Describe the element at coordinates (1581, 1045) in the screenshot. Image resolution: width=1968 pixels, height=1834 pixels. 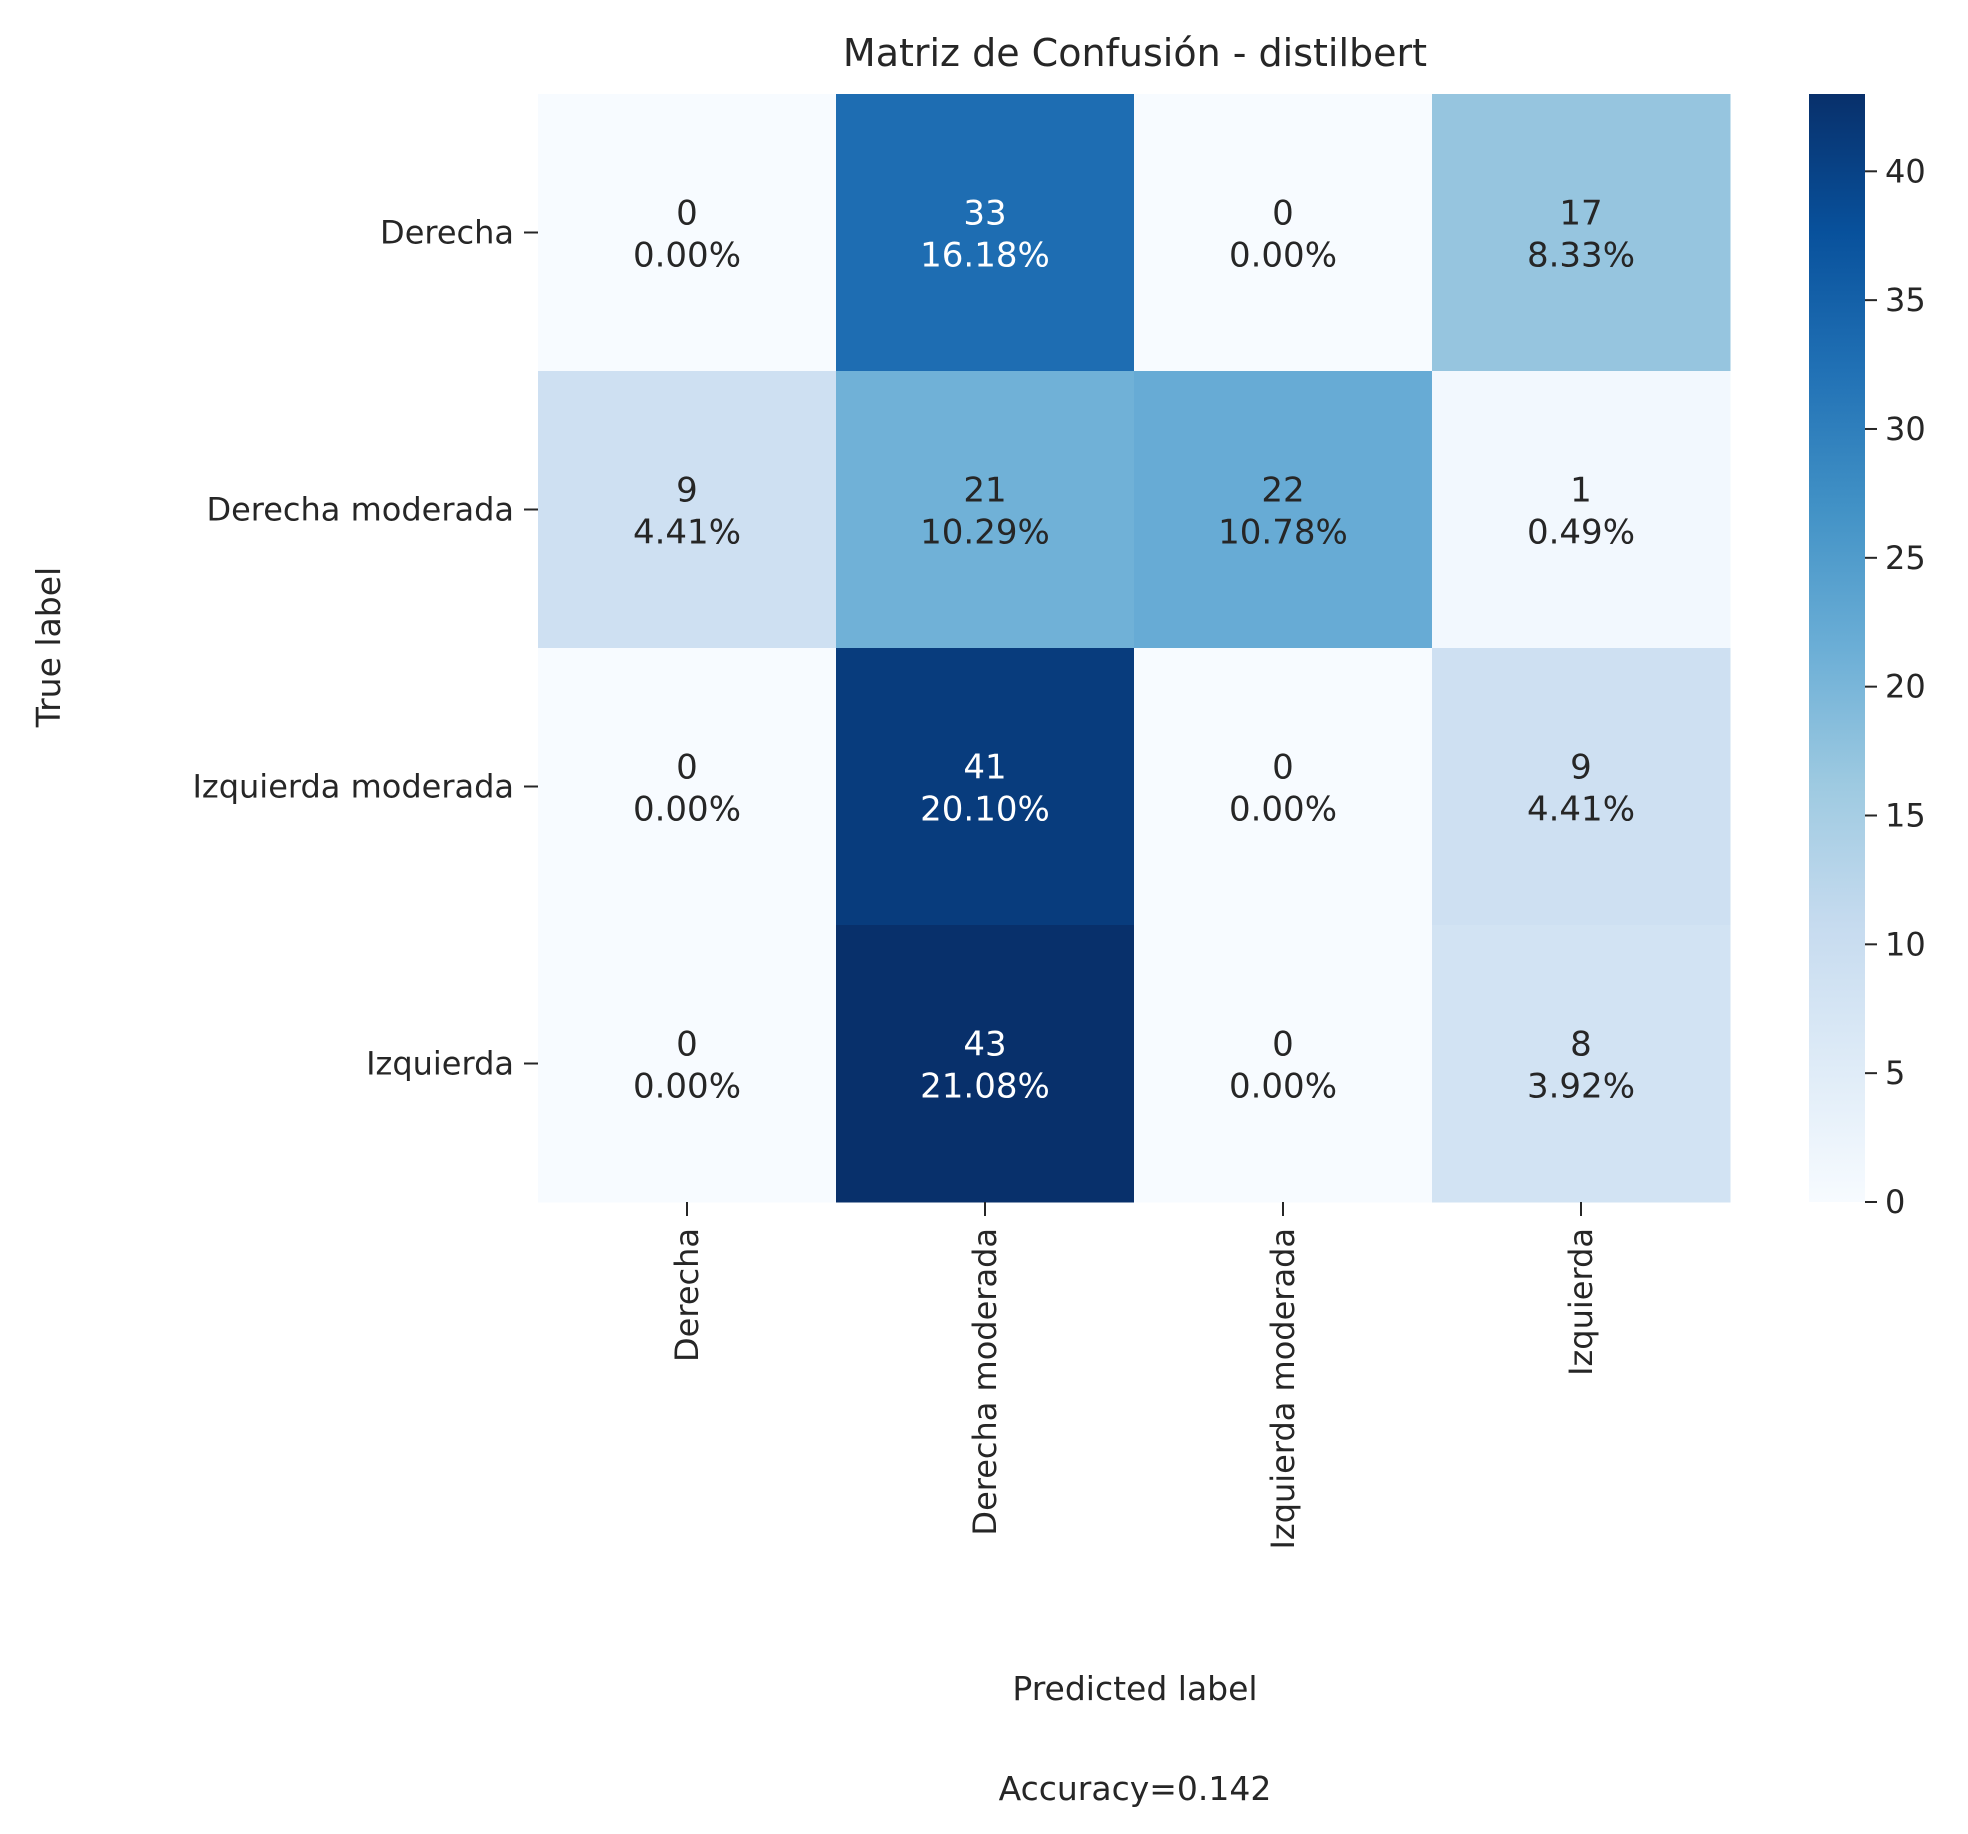
I see `cell-count-label: 8` at that location.